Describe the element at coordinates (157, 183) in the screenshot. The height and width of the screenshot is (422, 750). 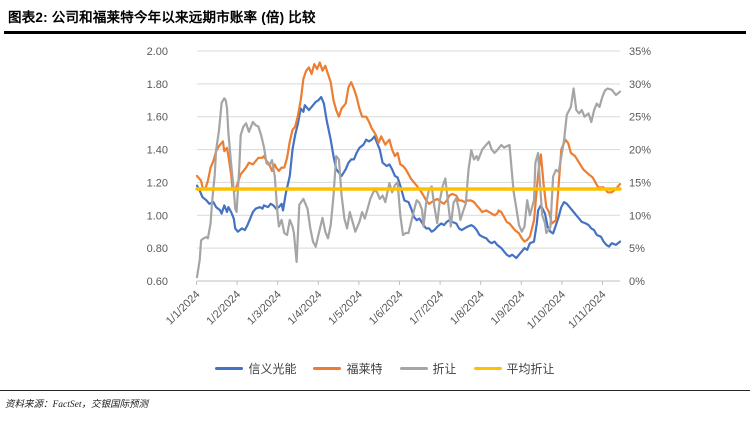
I see `y-left-tick-label: 1.20` at that location.